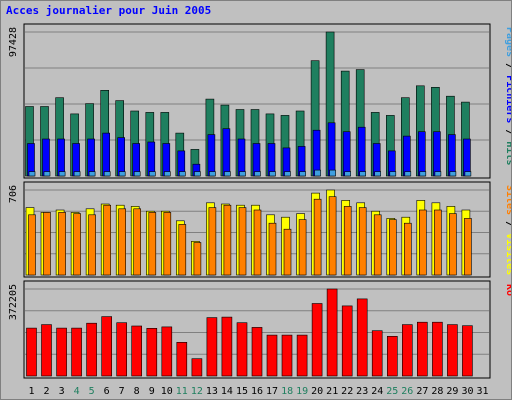 The image size is (512, 400). Describe the element at coordinates (257, 391) in the screenshot. I see `x-tick-label-16: 16` at that location.